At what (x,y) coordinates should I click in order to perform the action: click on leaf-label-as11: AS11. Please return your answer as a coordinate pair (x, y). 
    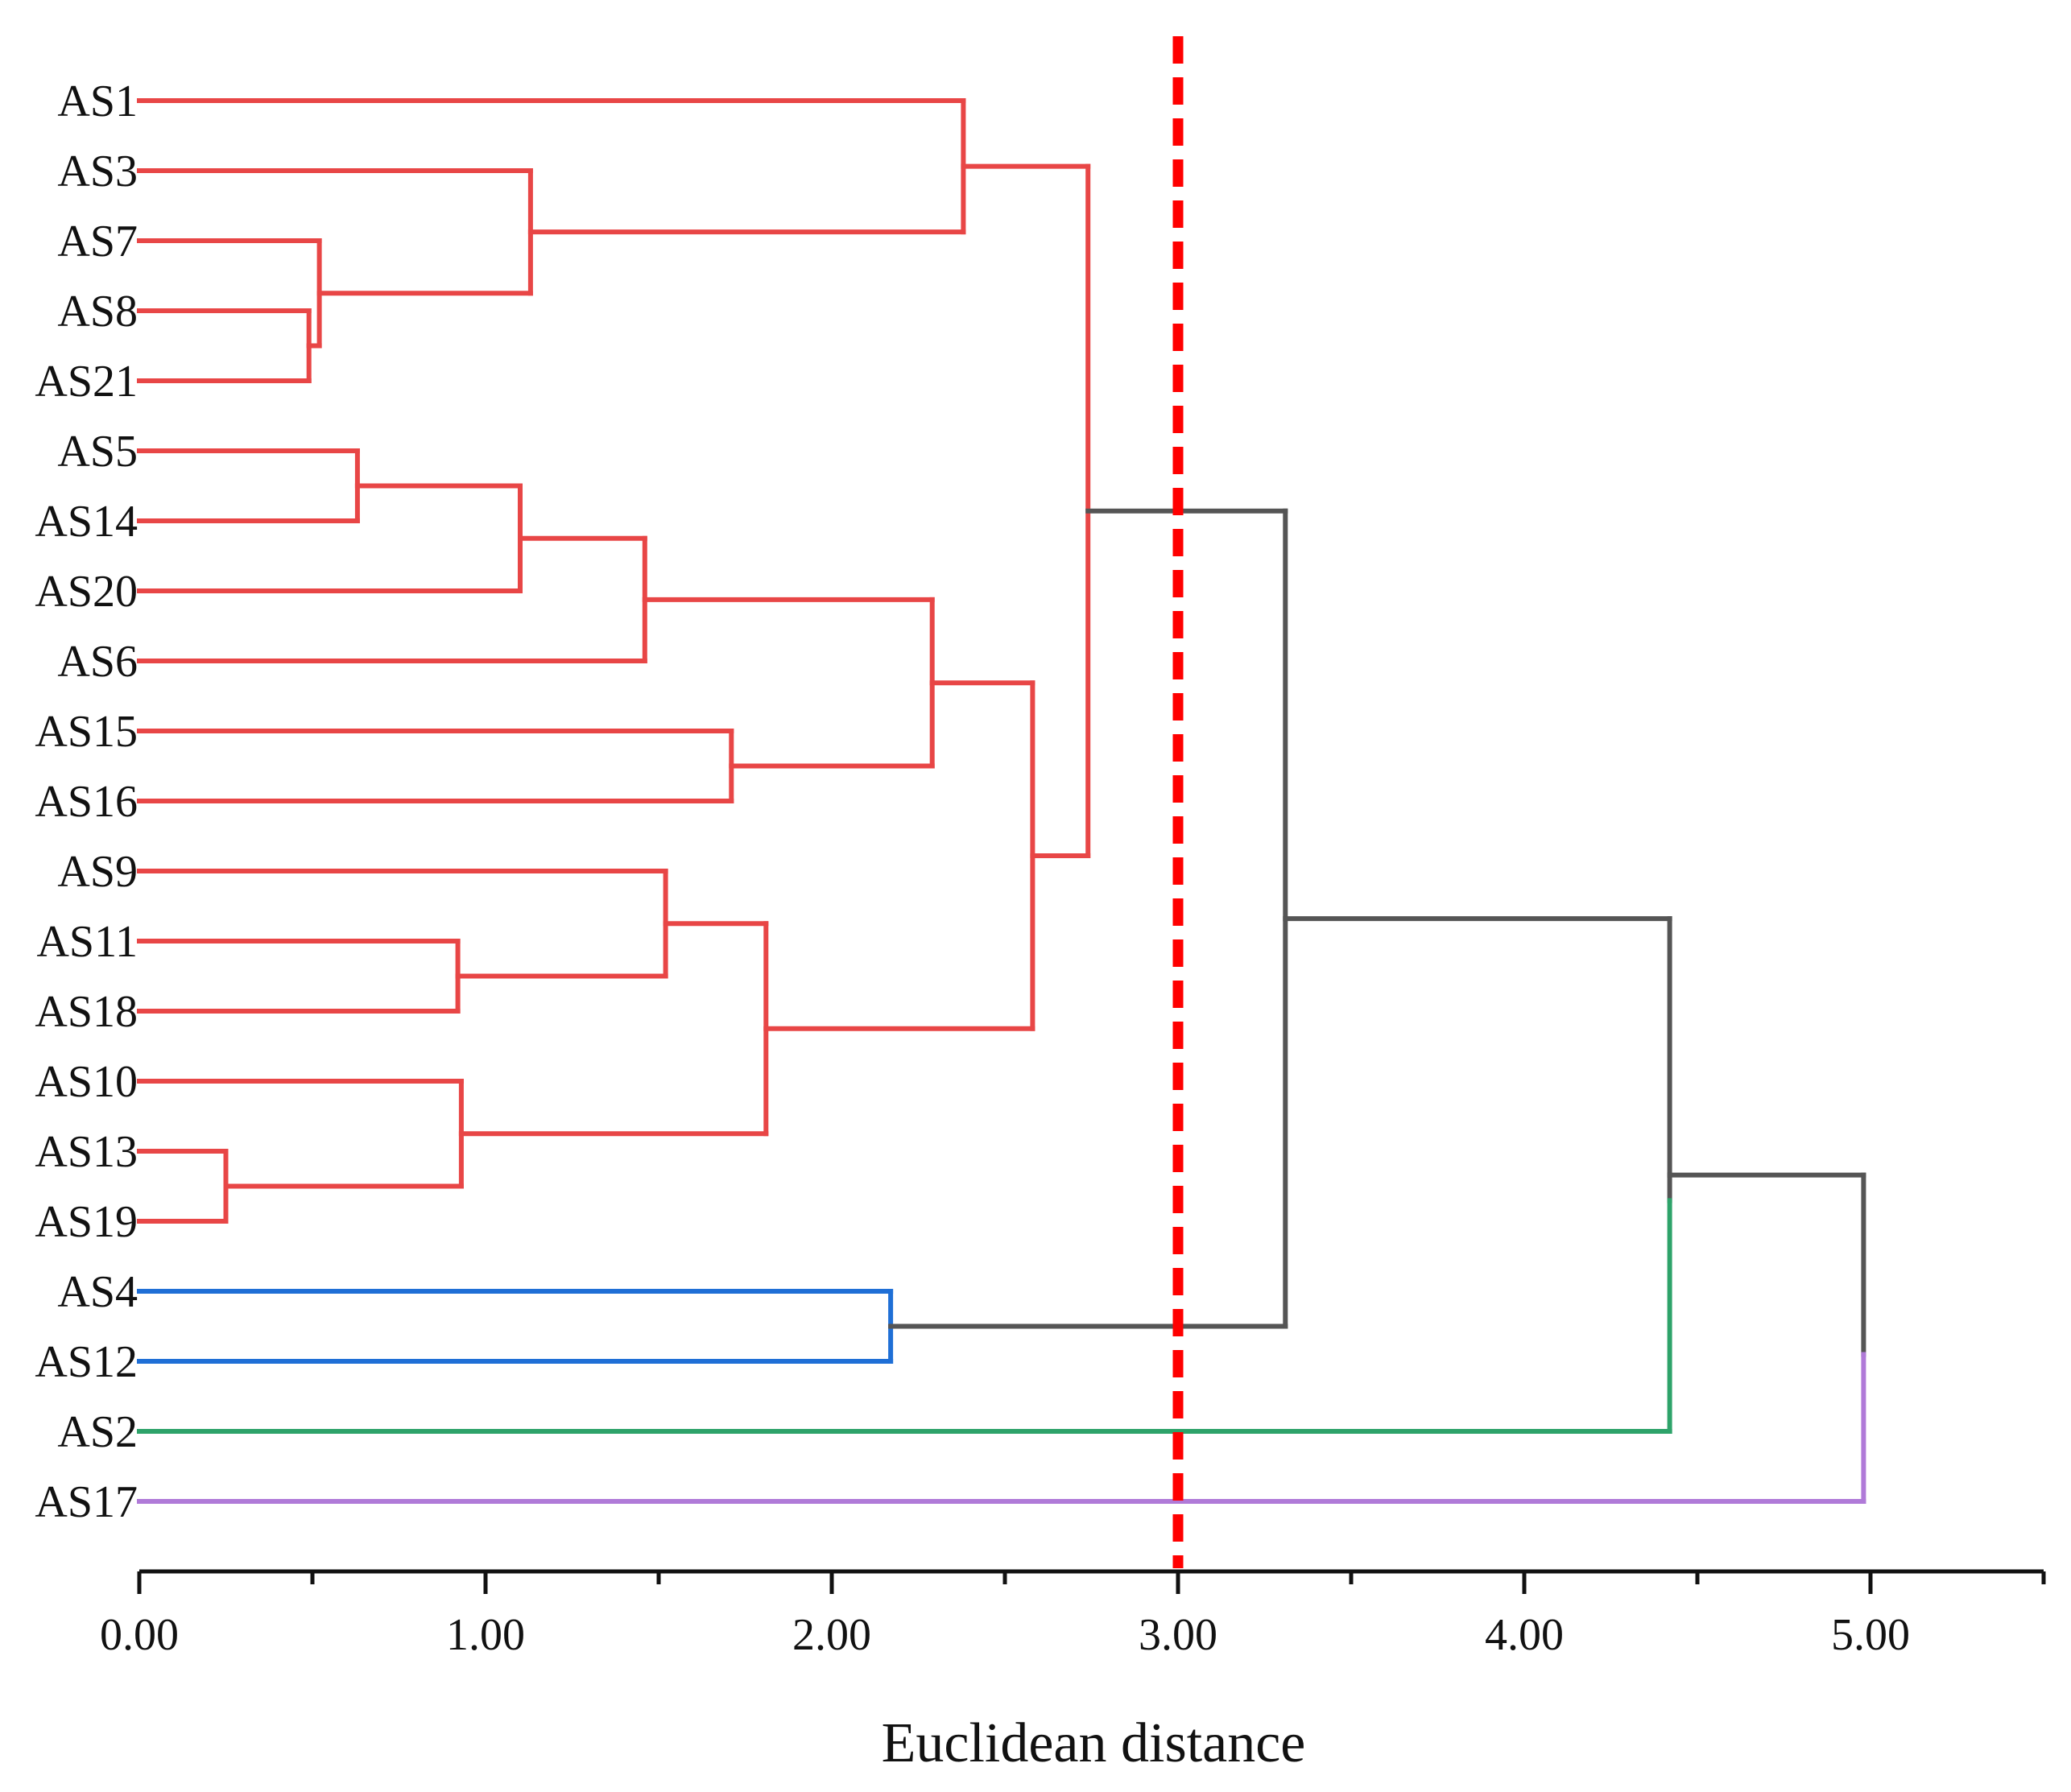
    Looking at the image, I should click on (87, 942).